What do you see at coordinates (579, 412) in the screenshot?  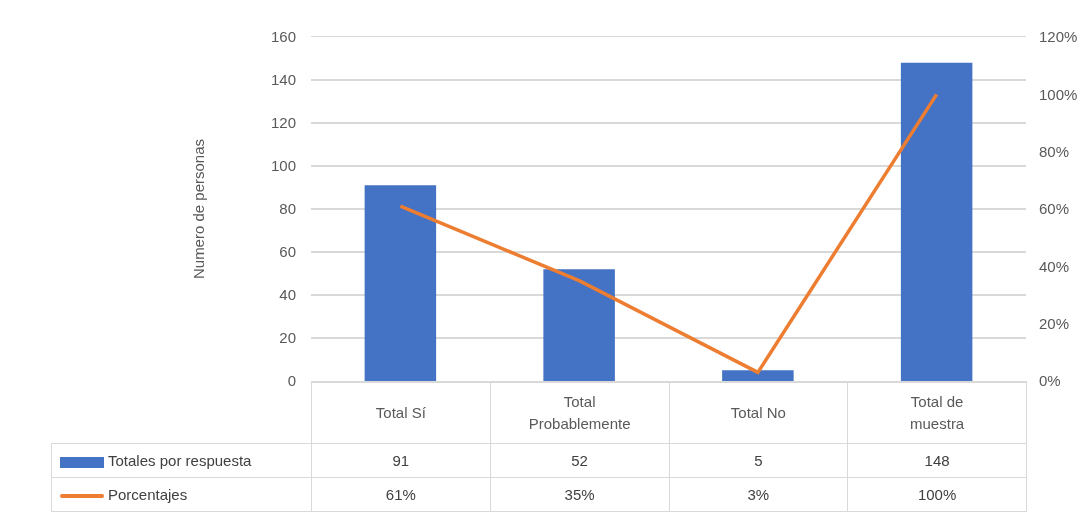 I see `x-tick-label: Total Probablemente` at bounding box center [579, 412].